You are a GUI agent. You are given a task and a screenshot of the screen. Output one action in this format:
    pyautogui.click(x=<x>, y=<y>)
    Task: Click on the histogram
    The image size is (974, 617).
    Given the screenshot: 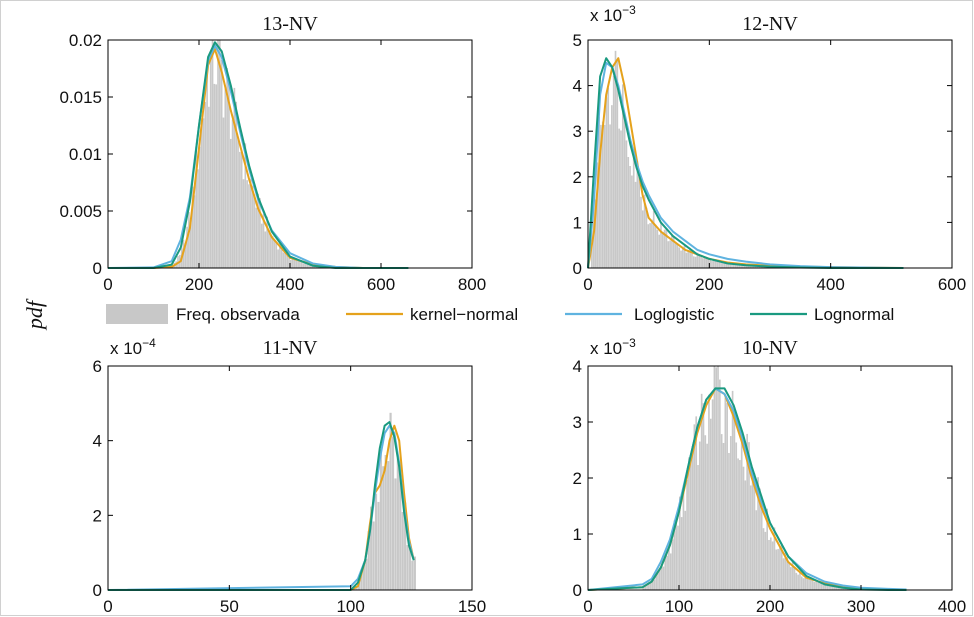 What is the action you would take?
    pyautogui.click(x=774, y=478)
    